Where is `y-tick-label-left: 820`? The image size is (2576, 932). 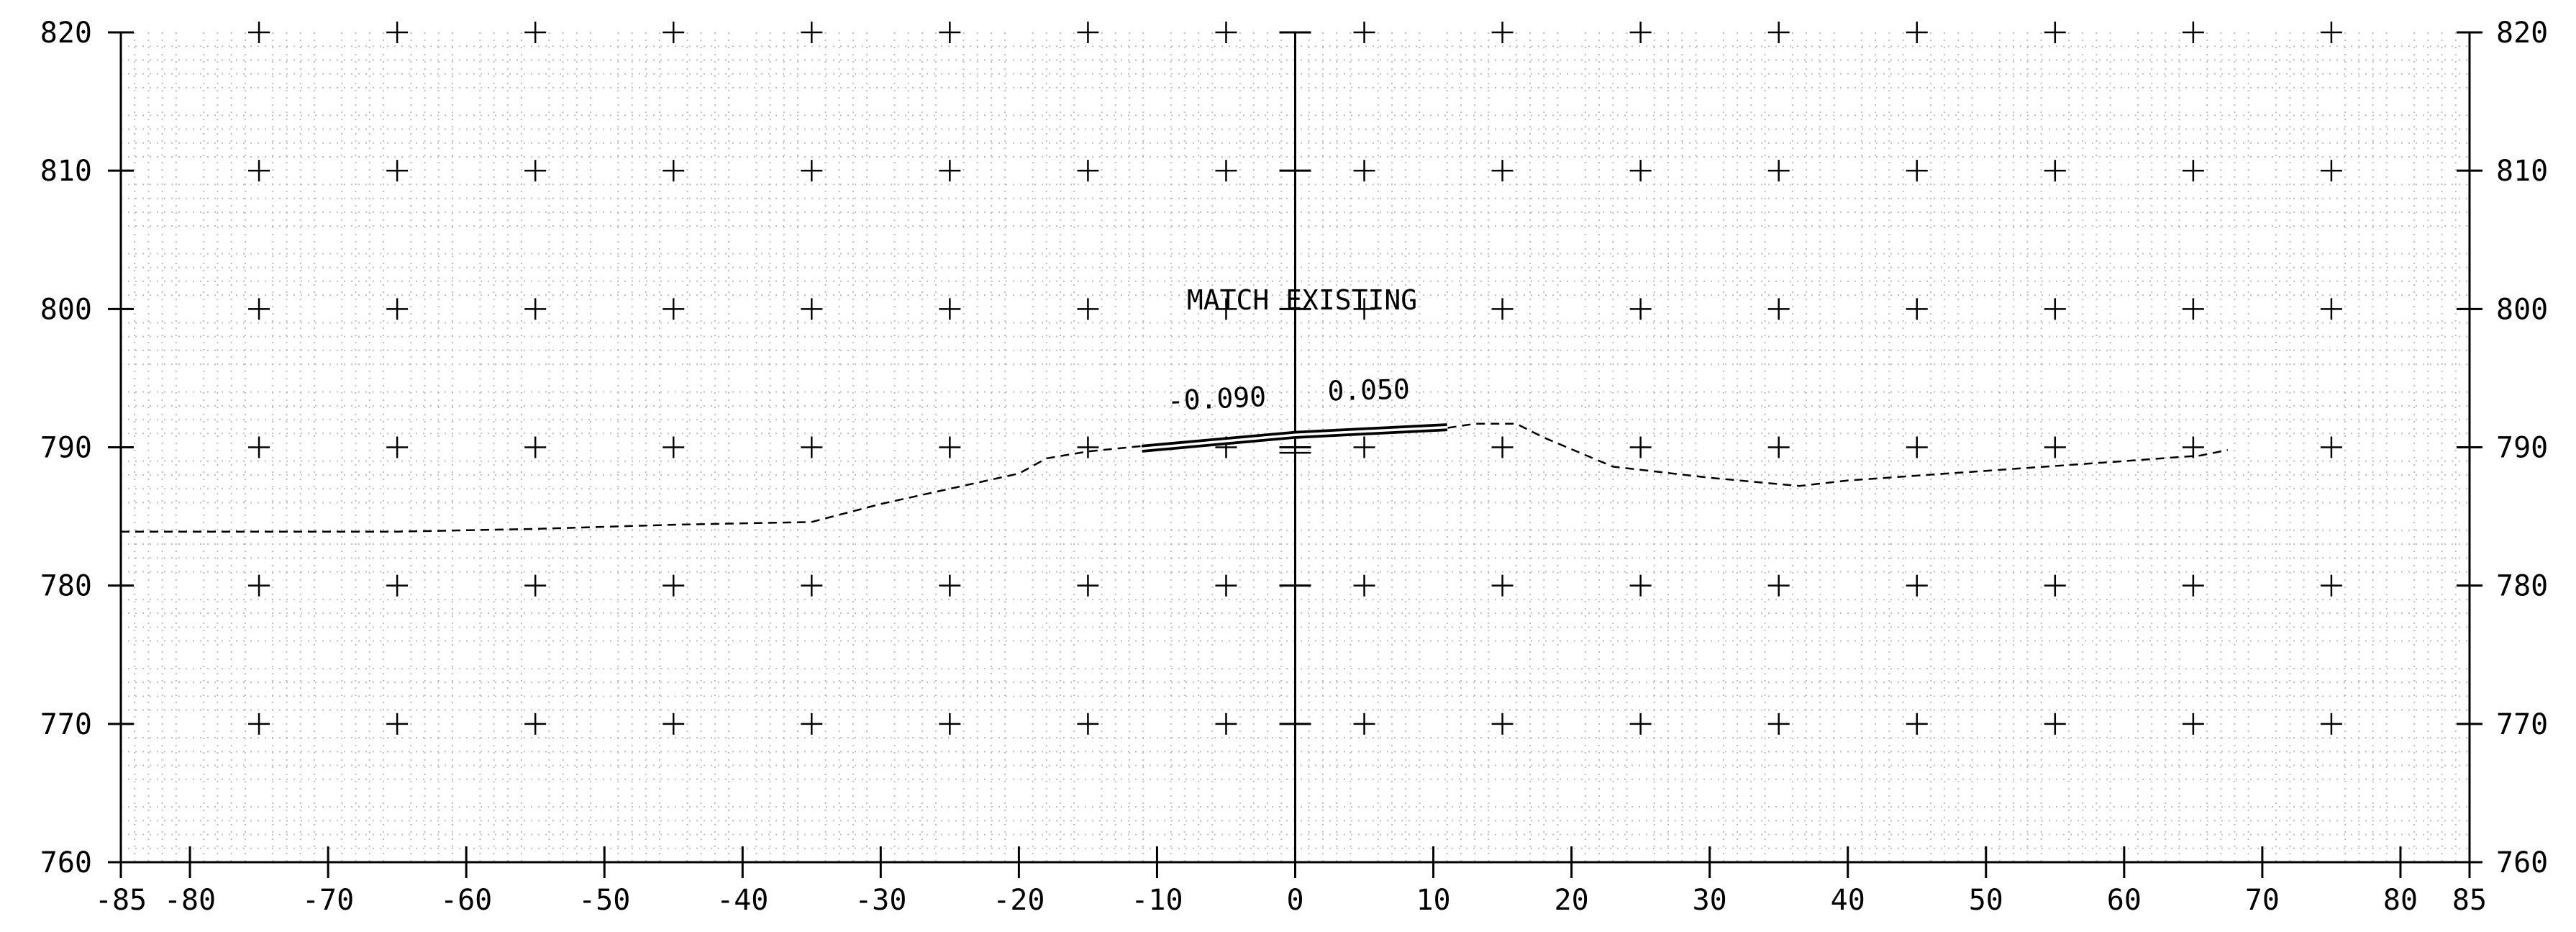 y-tick-label-left: 820 is located at coordinates (66, 33).